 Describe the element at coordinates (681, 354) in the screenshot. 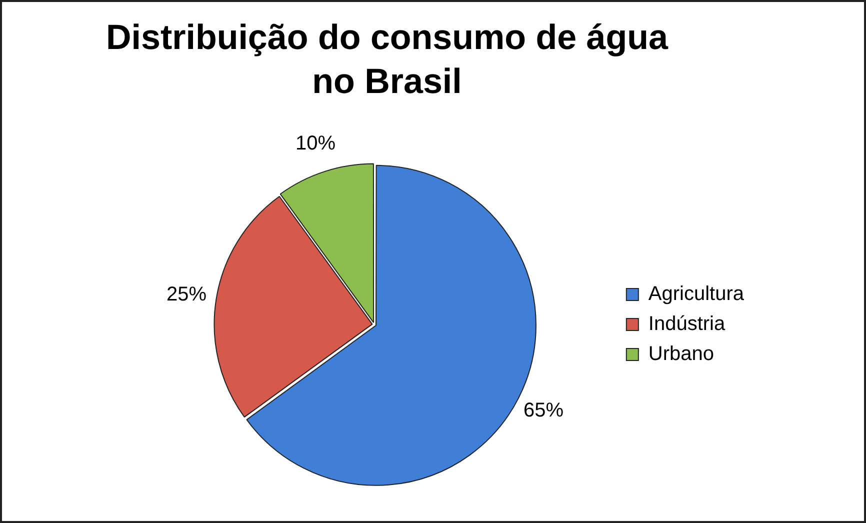

I see `legend-label: Urbano` at that location.